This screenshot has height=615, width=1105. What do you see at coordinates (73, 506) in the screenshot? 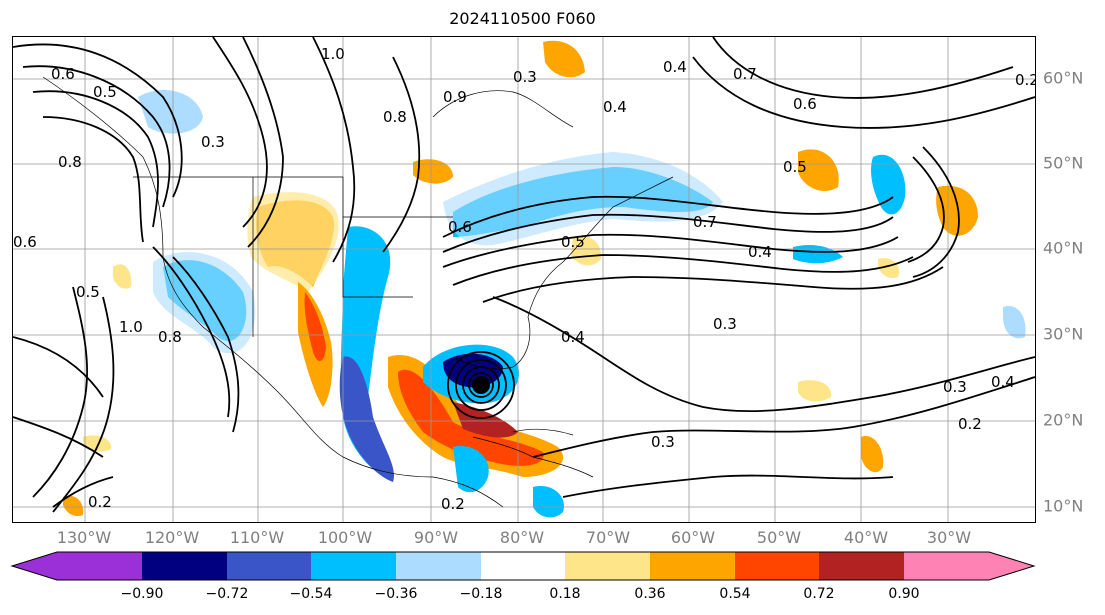
I see `shade-pacific-far-south-yellow` at bounding box center [73, 506].